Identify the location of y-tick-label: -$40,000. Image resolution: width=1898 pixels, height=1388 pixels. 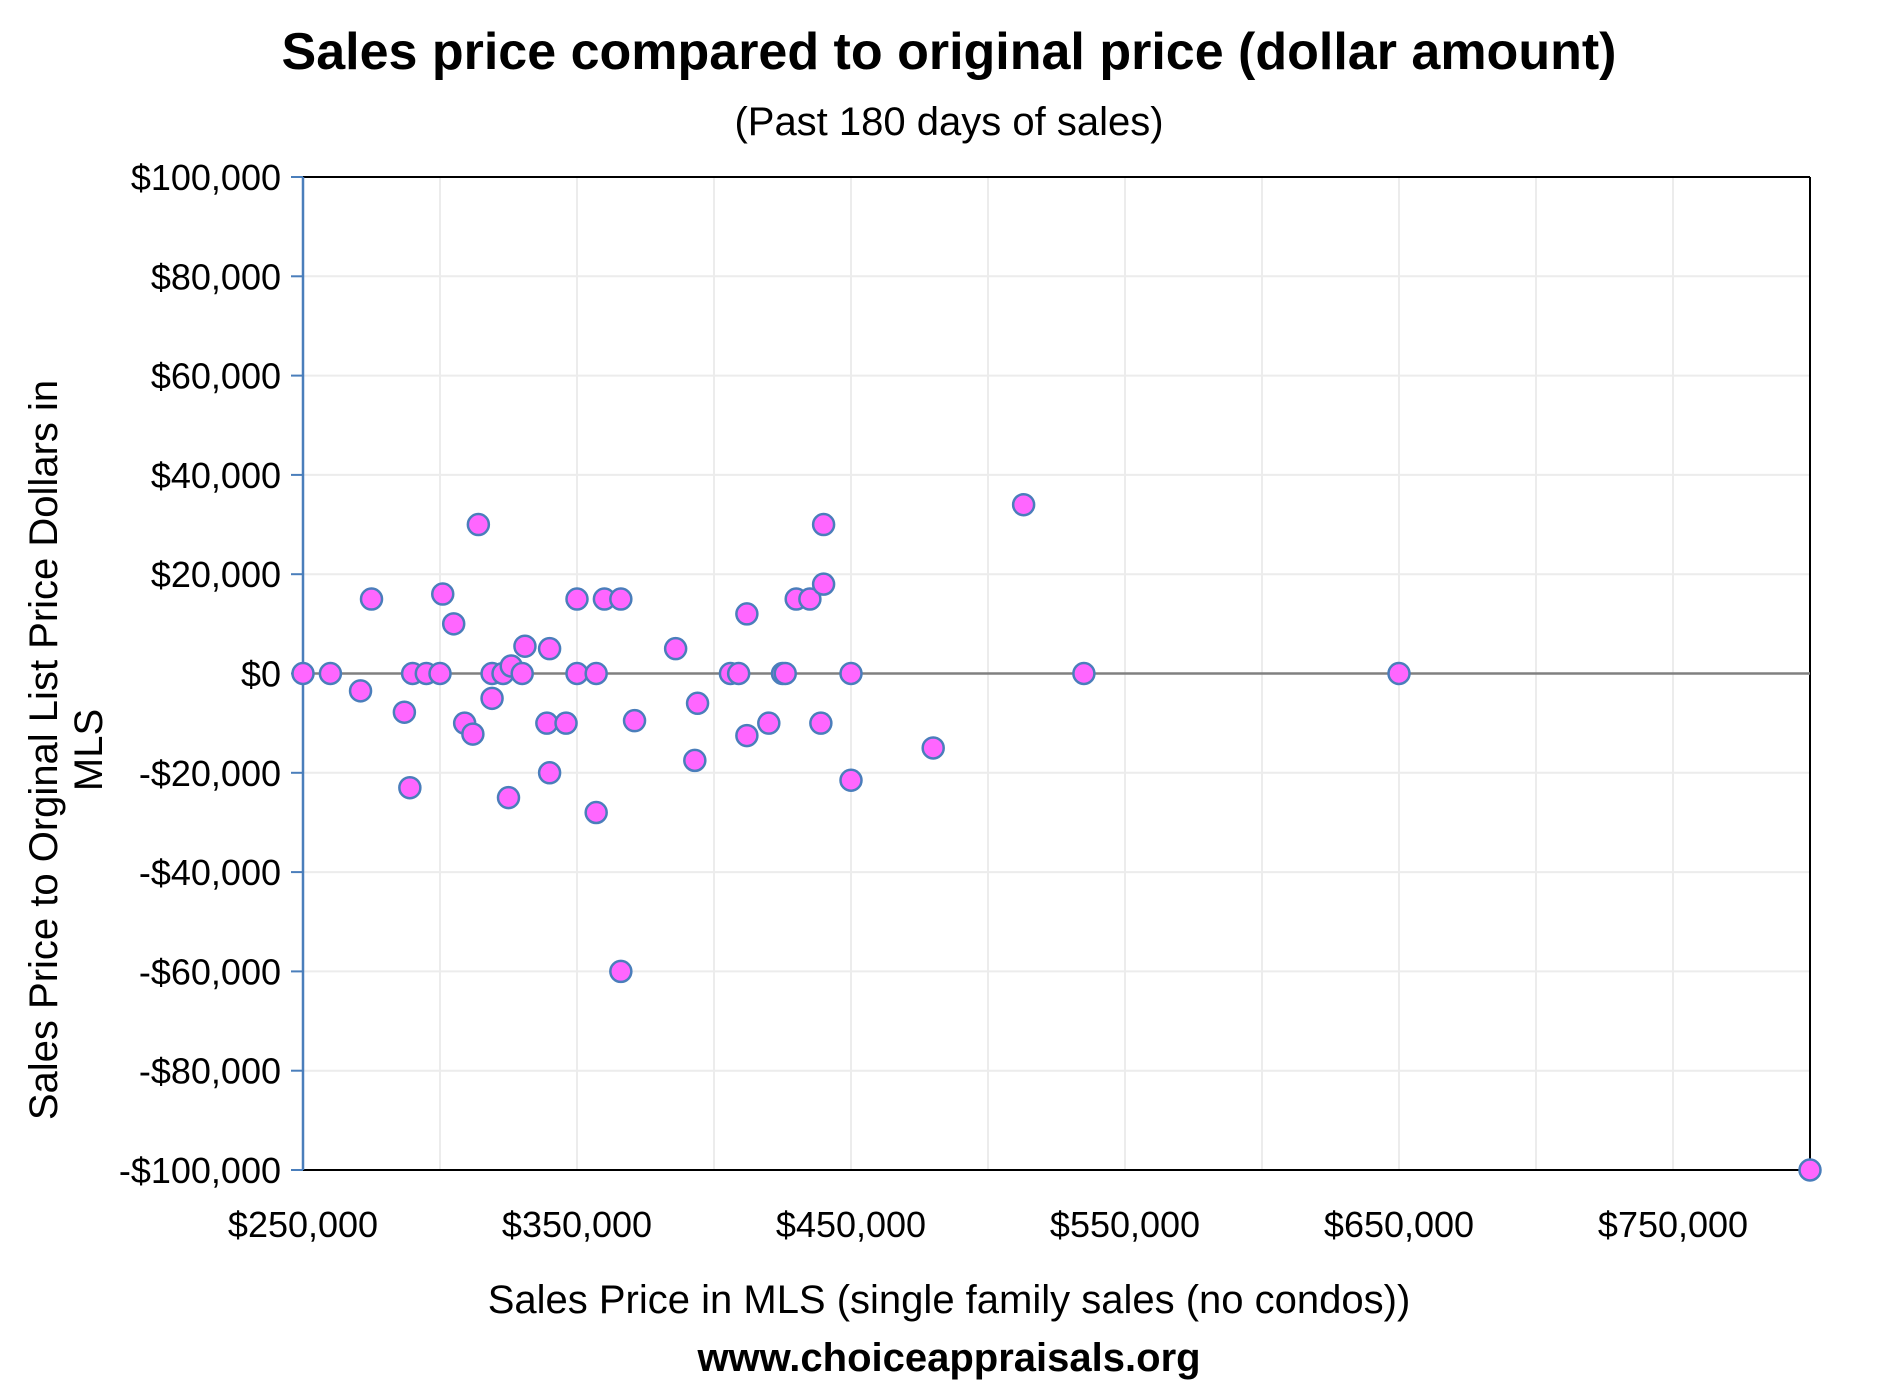
(210, 872).